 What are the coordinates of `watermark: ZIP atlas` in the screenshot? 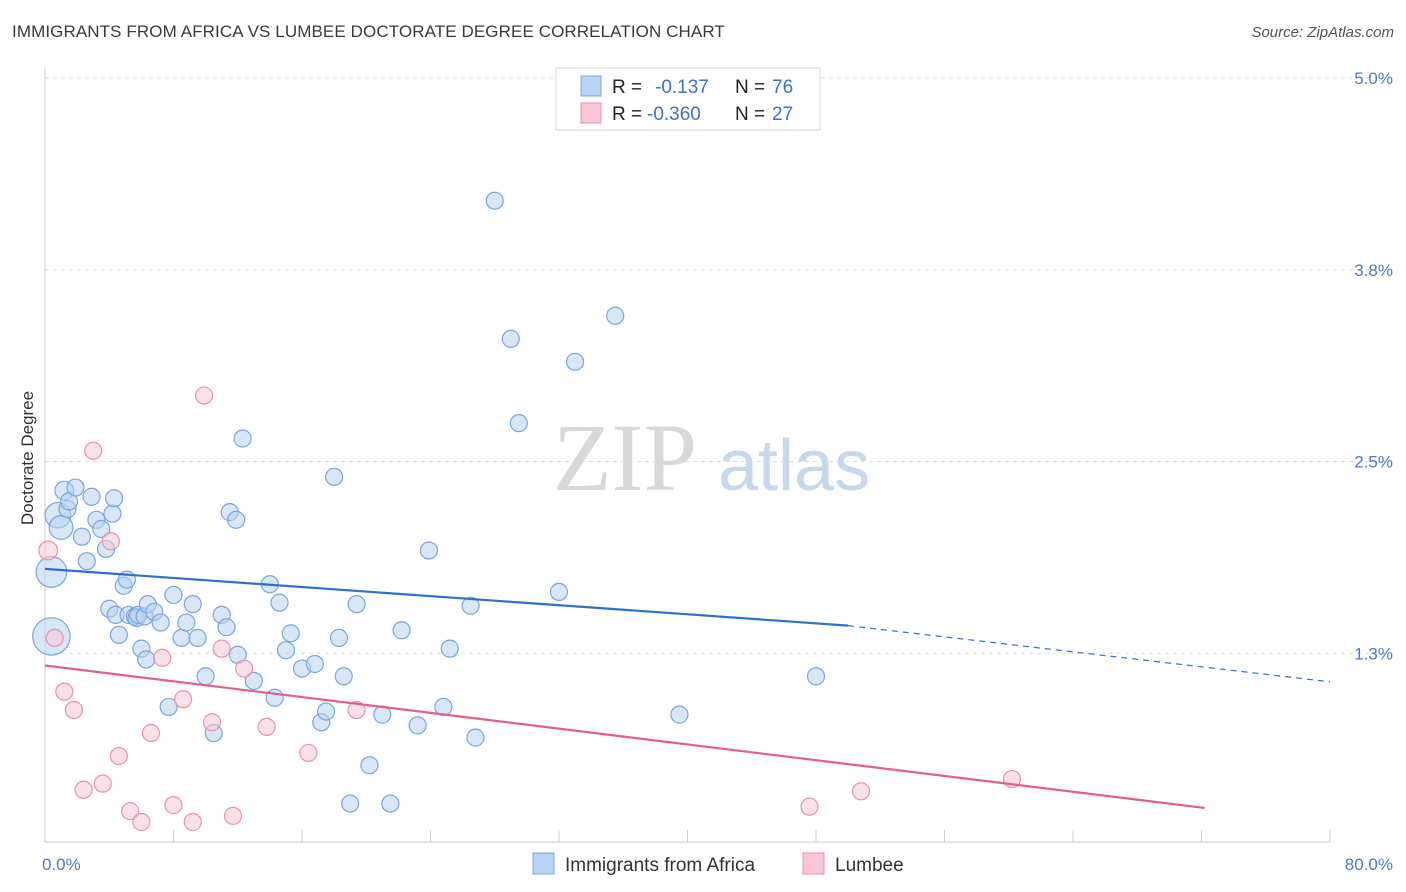 It's located at (711, 457).